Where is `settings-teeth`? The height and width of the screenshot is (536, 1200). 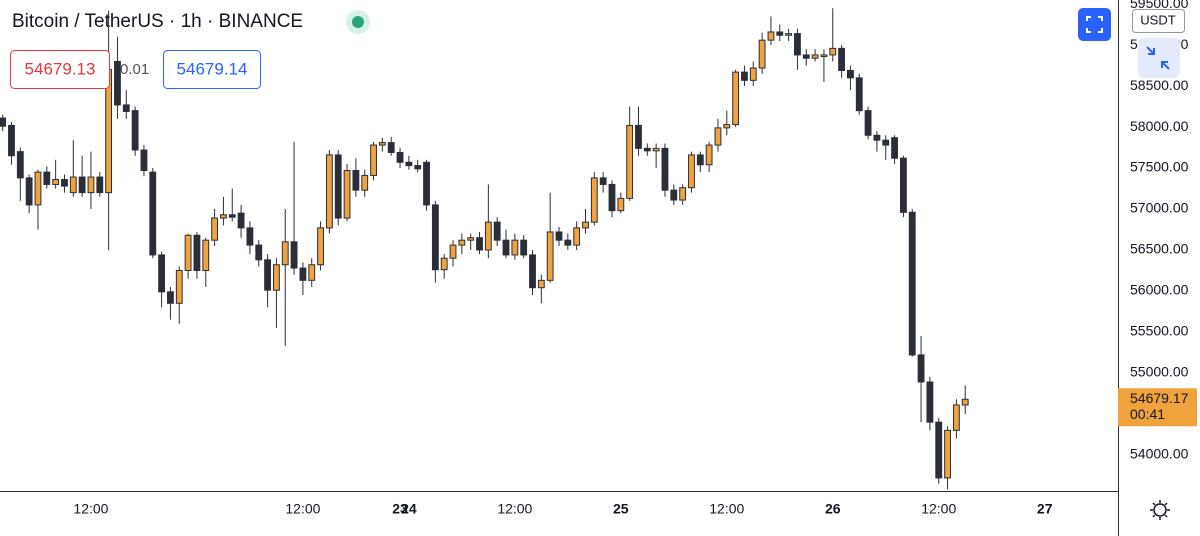
settings-teeth is located at coordinates (1160, 510).